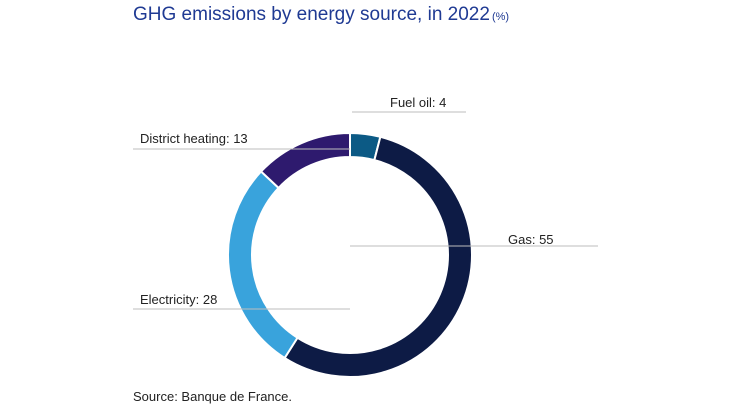 The width and height of the screenshot is (730, 410). I want to click on source-note: Source: Banque de France., so click(212, 396).